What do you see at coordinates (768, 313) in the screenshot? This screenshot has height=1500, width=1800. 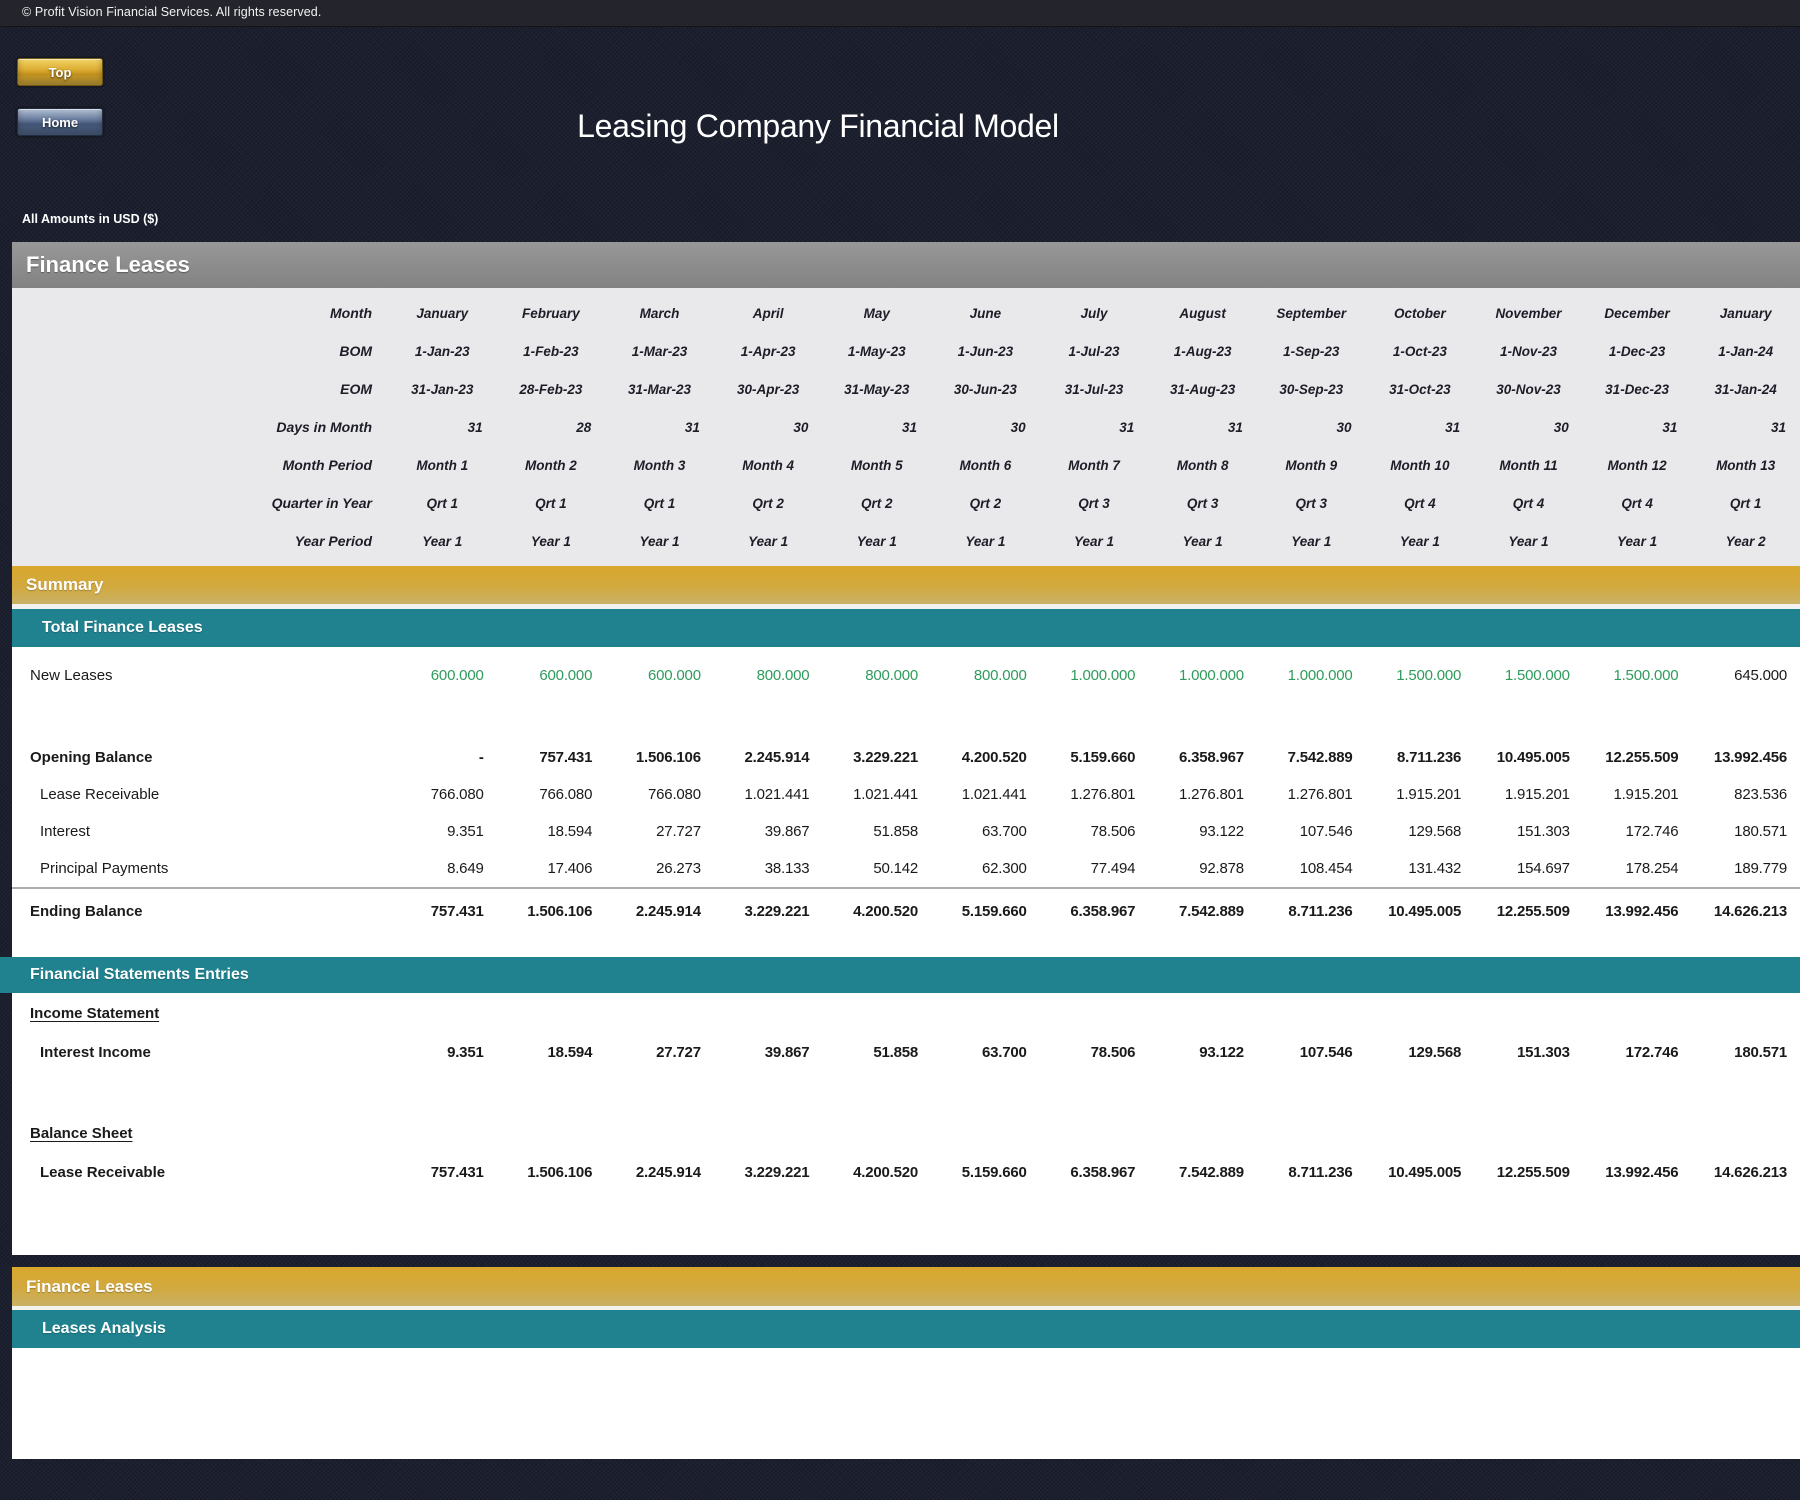 I see `calendar-cell: April` at bounding box center [768, 313].